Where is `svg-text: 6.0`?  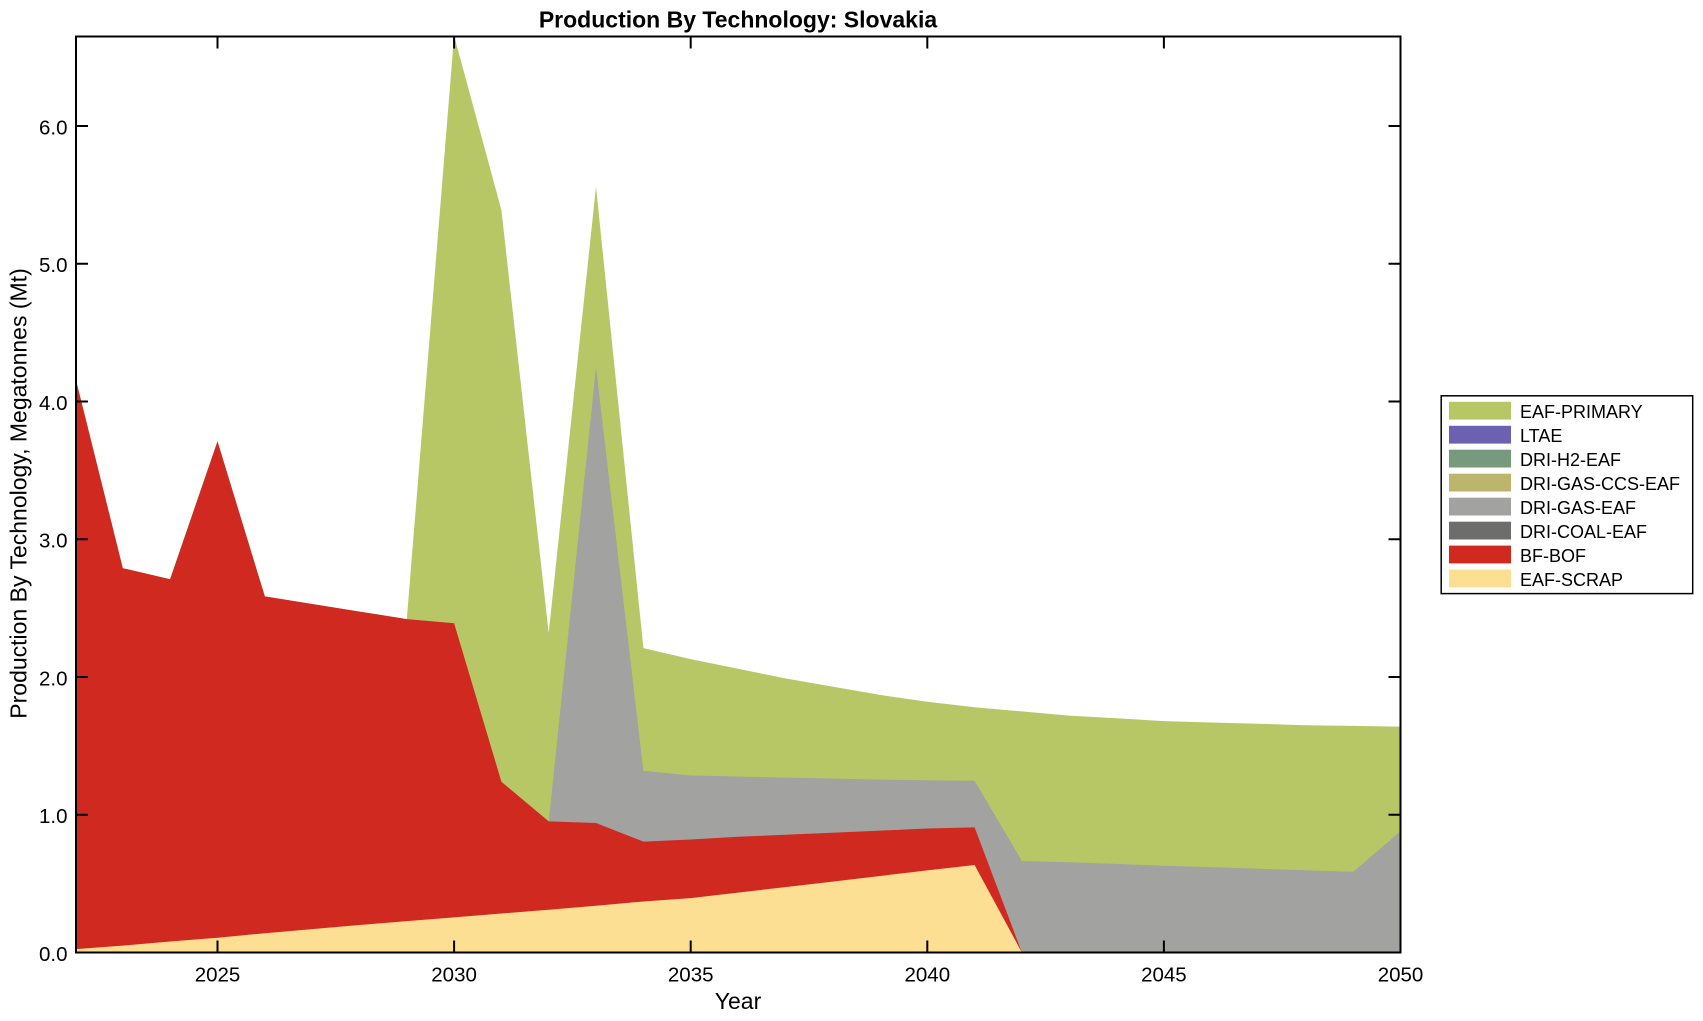
svg-text: 6.0 is located at coordinates (53, 127).